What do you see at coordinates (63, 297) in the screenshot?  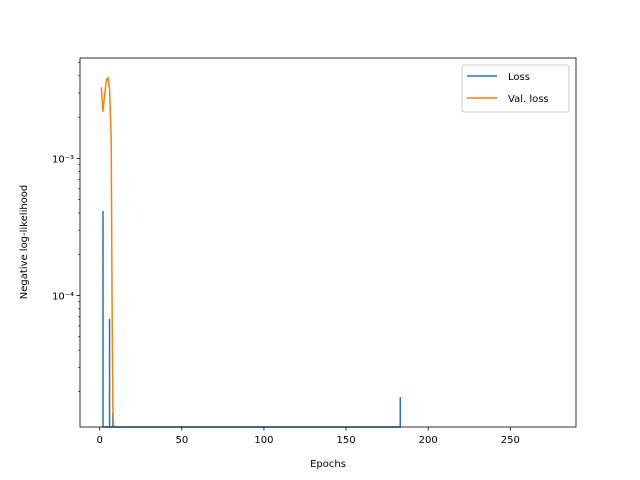 I see `y-tick-label: 10⁻⁴` at bounding box center [63, 297].